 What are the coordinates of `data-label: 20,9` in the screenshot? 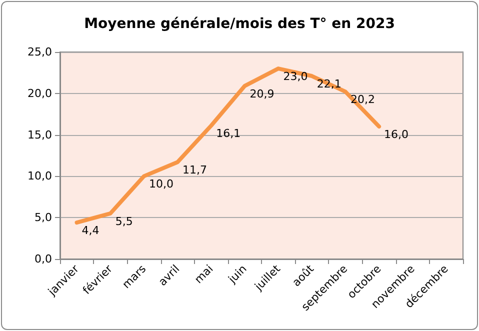 It's located at (262, 93).